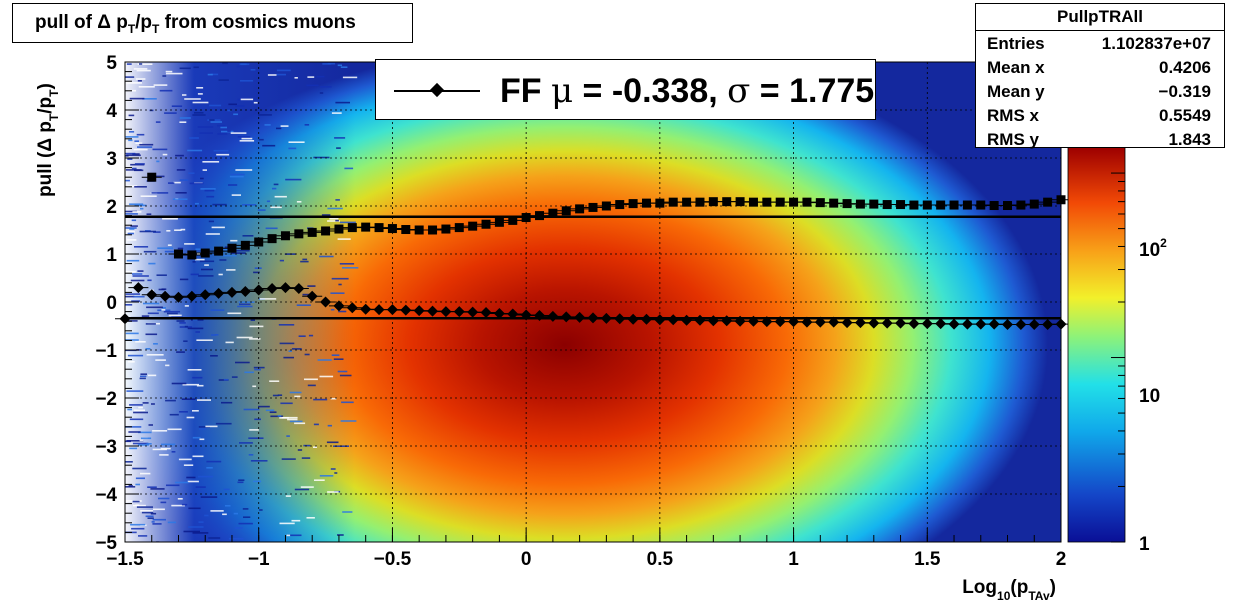  I want to click on stats-row-entries: Entries 1.102837e+07, so click(1100, 44).